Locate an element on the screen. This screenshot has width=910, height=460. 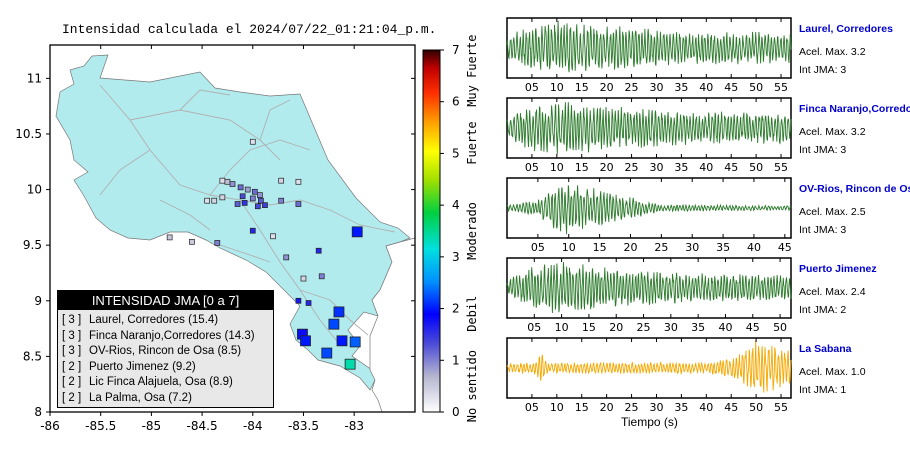
station-max-accel: Acel. Max. 3.2 is located at coordinates (832, 52).